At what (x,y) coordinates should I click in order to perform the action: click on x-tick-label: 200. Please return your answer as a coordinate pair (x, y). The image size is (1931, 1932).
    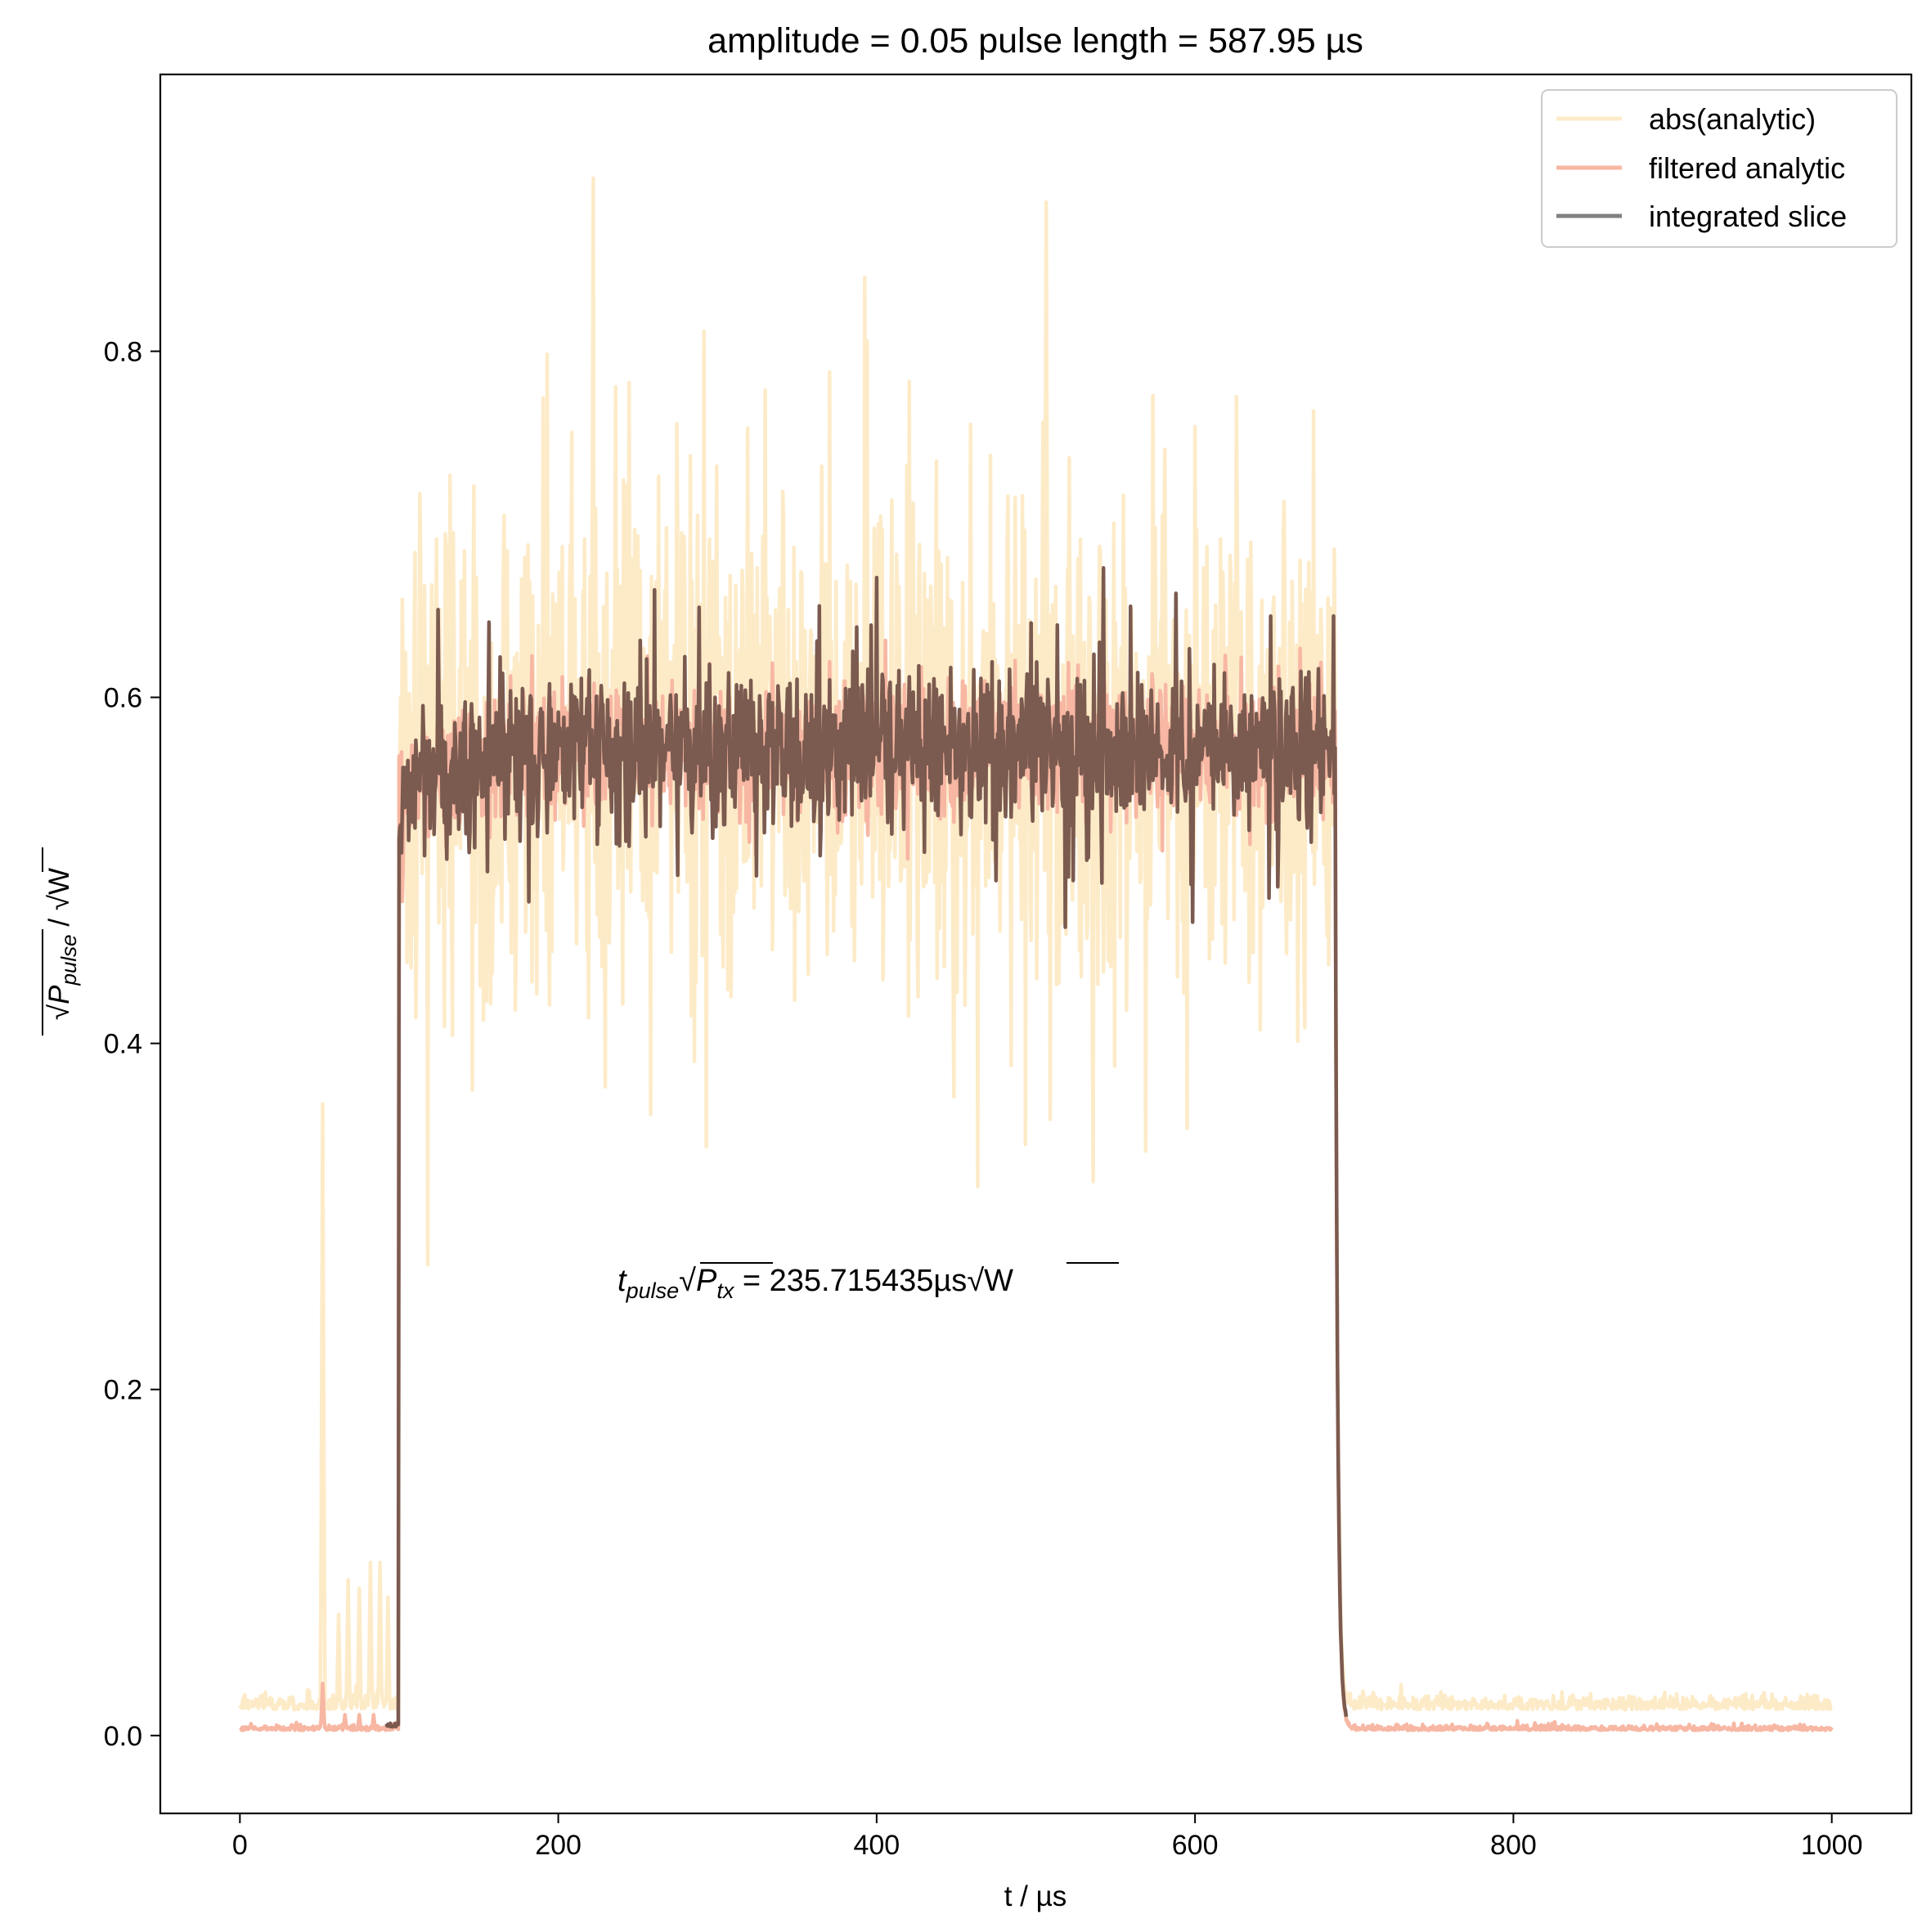
    Looking at the image, I should click on (558, 1846).